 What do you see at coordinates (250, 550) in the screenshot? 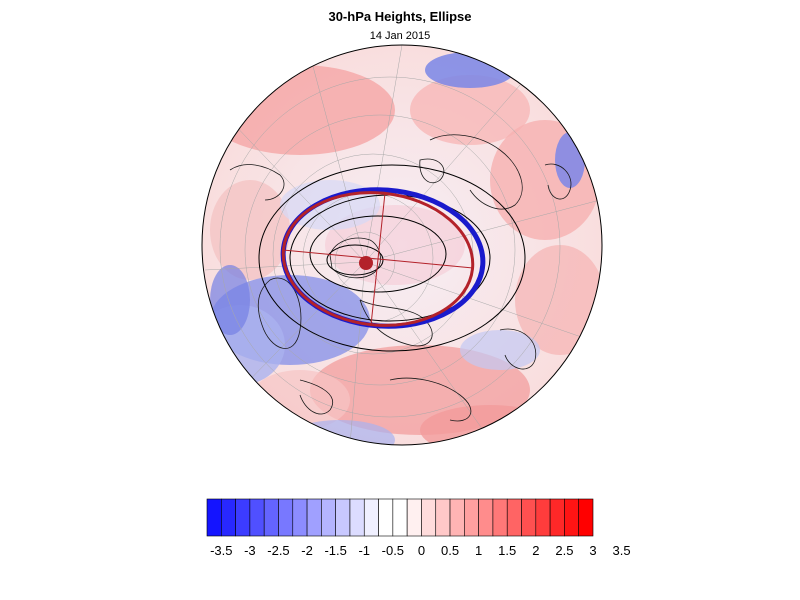
I see `colorbar-tick-label: -3` at bounding box center [250, 550].